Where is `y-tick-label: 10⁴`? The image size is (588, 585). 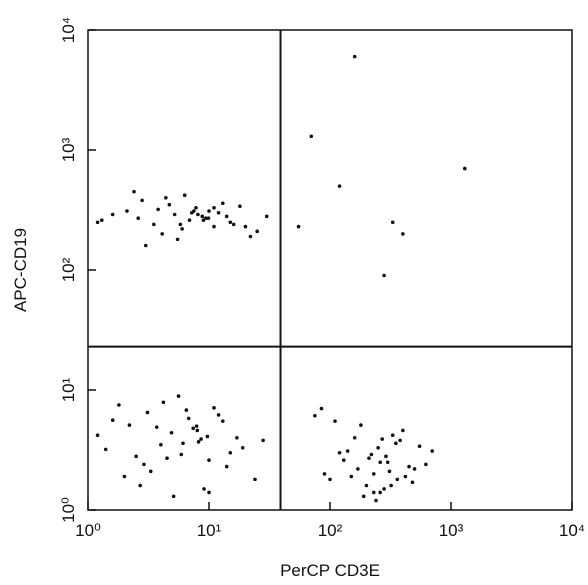
y-tick-label: 10⁴ is located at coordinates (68, 30).